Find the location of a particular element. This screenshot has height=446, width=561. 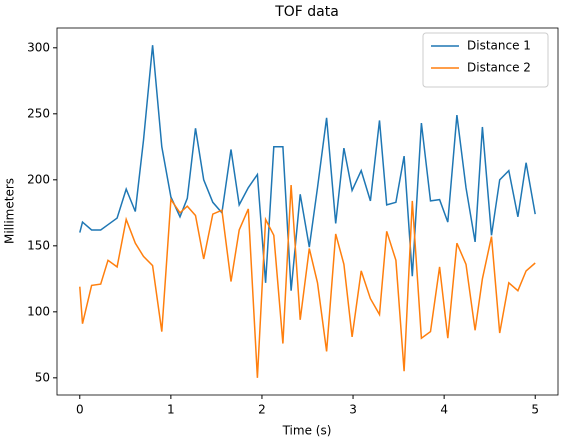

x-tick-label: 0 is located at coordinates (80, 410).